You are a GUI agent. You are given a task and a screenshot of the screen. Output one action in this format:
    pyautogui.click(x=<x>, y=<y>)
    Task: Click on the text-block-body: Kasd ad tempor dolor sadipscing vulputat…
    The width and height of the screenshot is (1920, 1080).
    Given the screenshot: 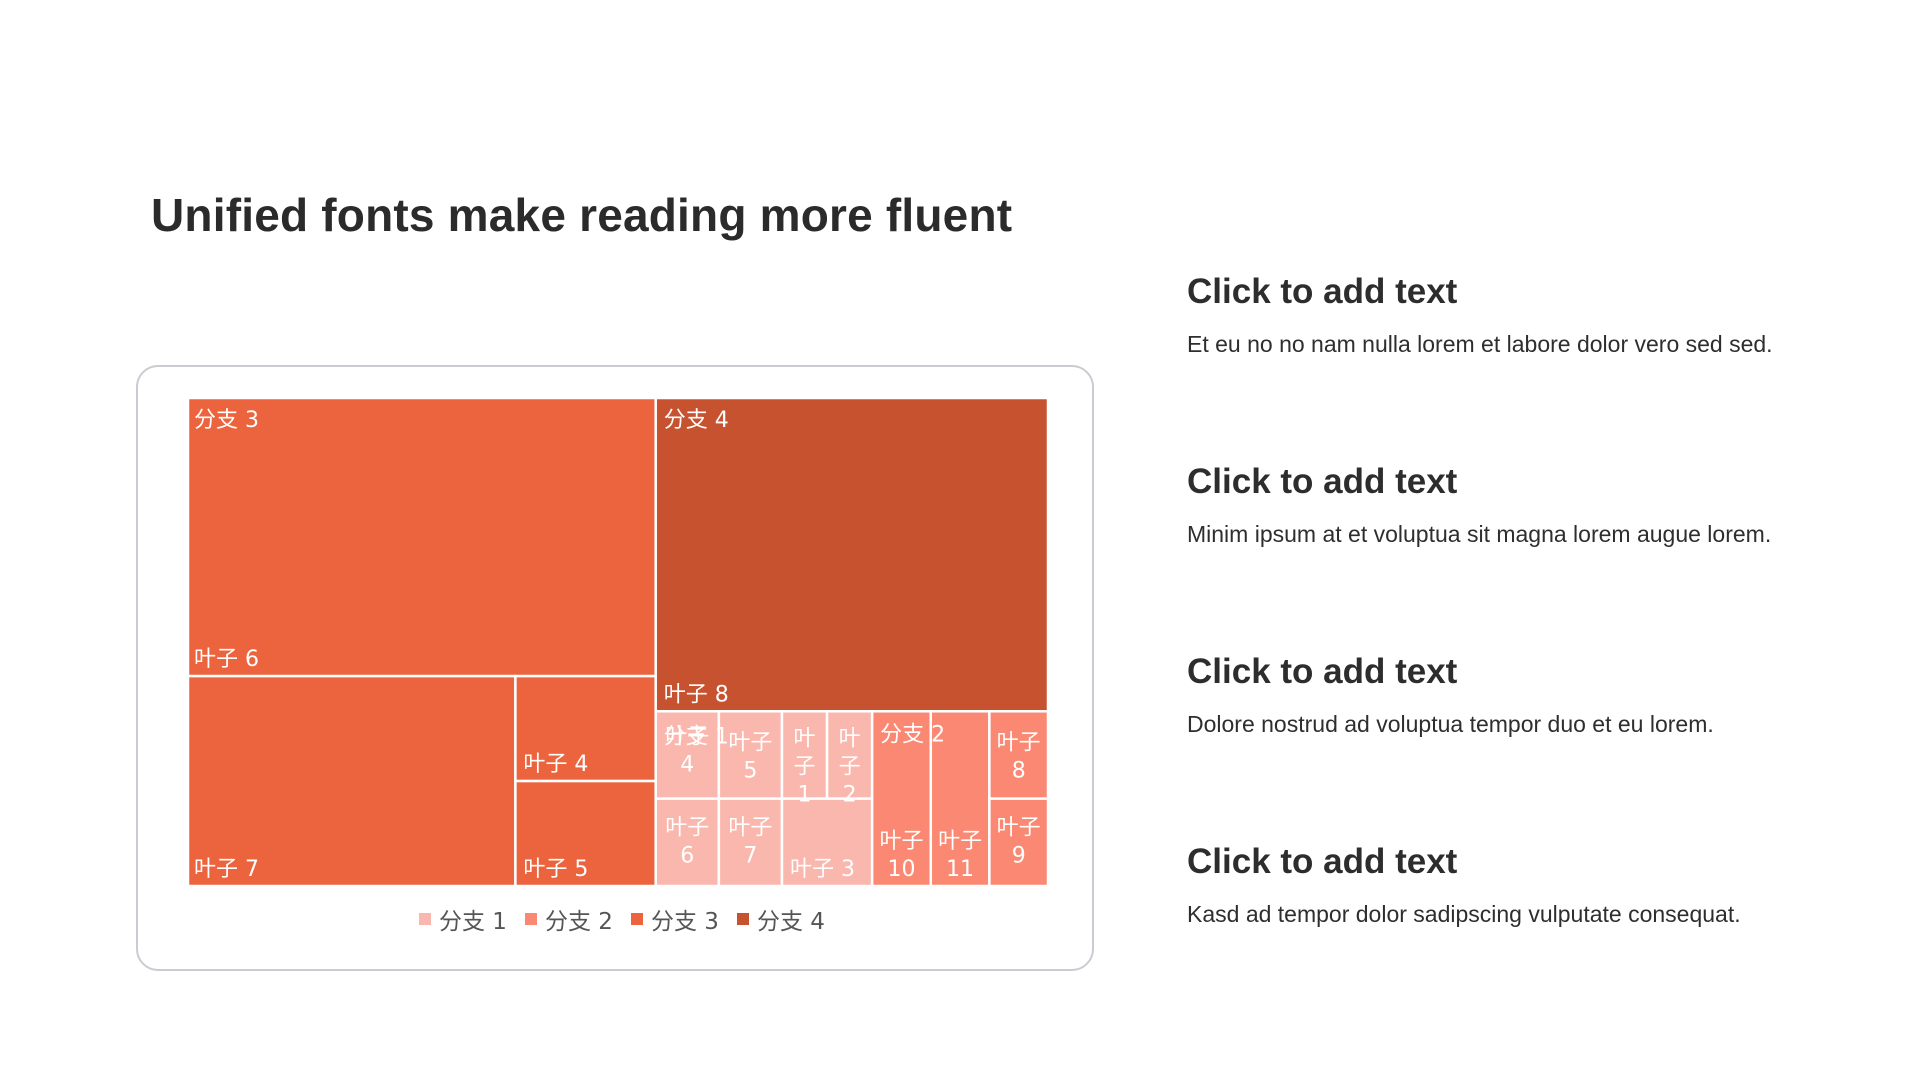 What is the action you would take?
    pyautogui.click(x=1464, y=914)
    